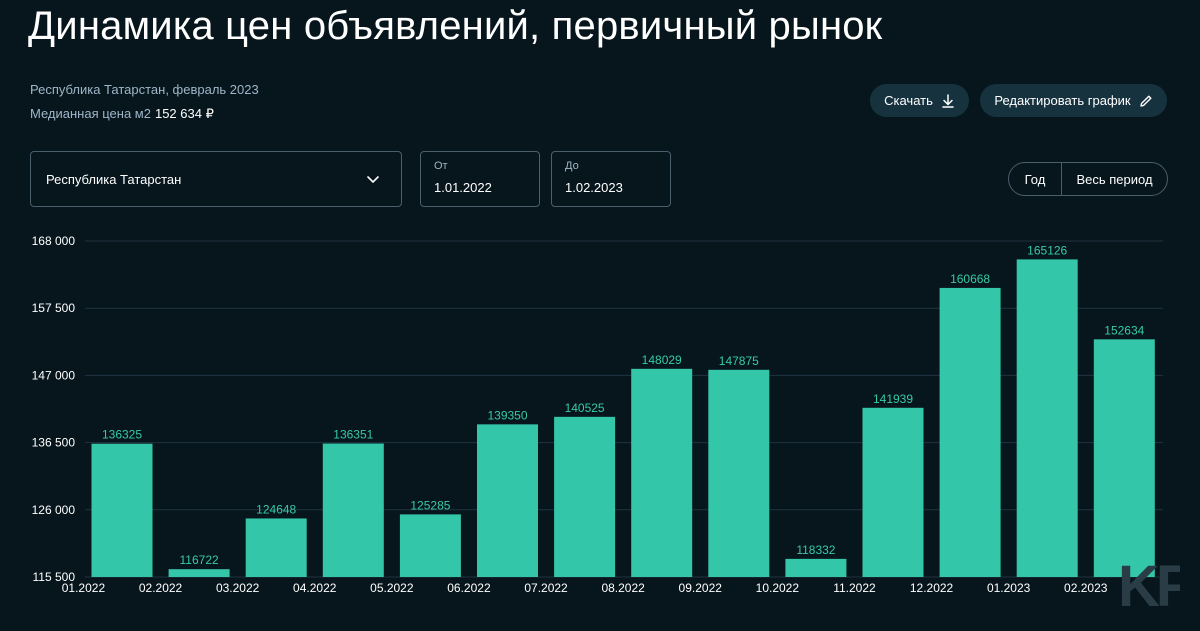  What do you see at coordinates (430, 505) in the screenshot?
I see `data-label: 125285` at bounding box center [430, 505].